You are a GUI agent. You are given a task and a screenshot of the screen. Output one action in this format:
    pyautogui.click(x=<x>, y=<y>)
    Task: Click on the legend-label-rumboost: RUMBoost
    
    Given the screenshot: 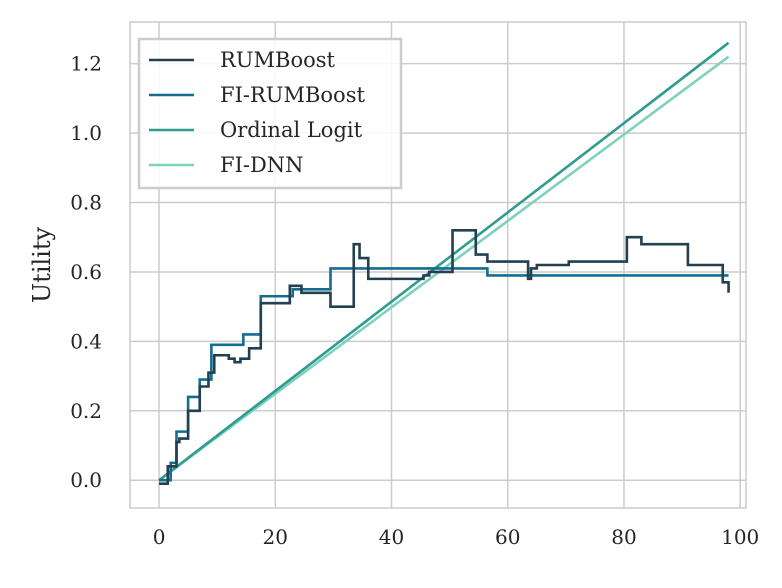 What is the action you would take?
    pyautogui.click(x=278, y=60)
    